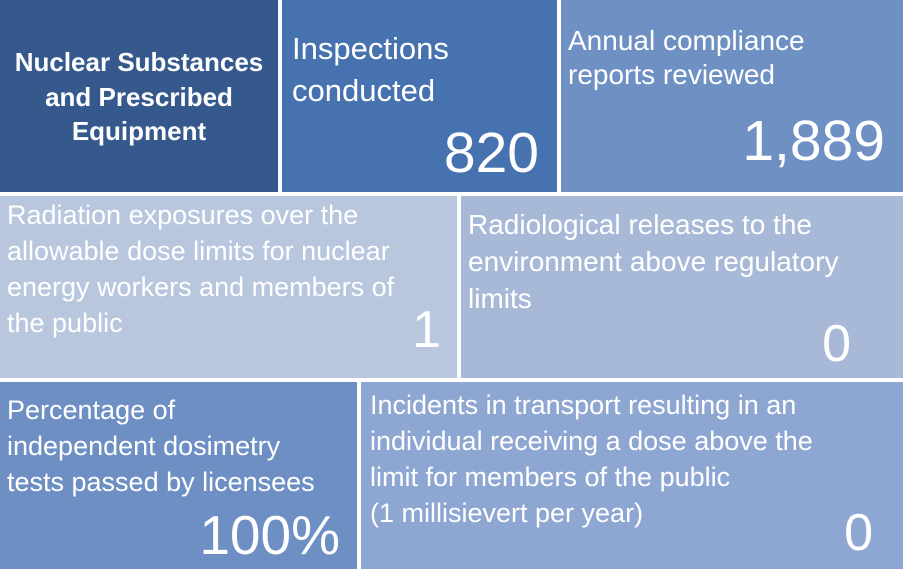  I want to click on radiological-releases-value: 0, so click(836, 344).